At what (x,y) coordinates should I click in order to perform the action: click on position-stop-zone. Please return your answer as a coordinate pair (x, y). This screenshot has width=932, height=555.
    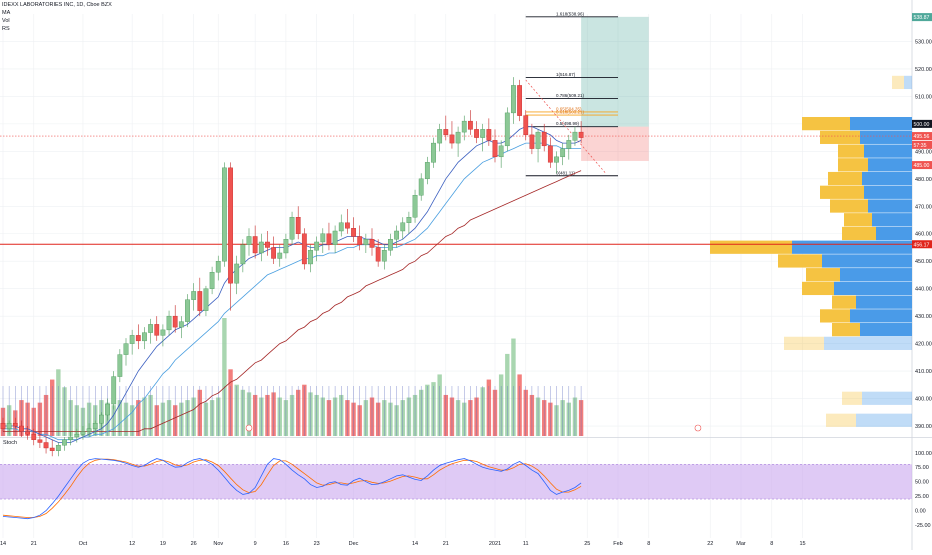
    Looking at the image, I should click on (615, 143).